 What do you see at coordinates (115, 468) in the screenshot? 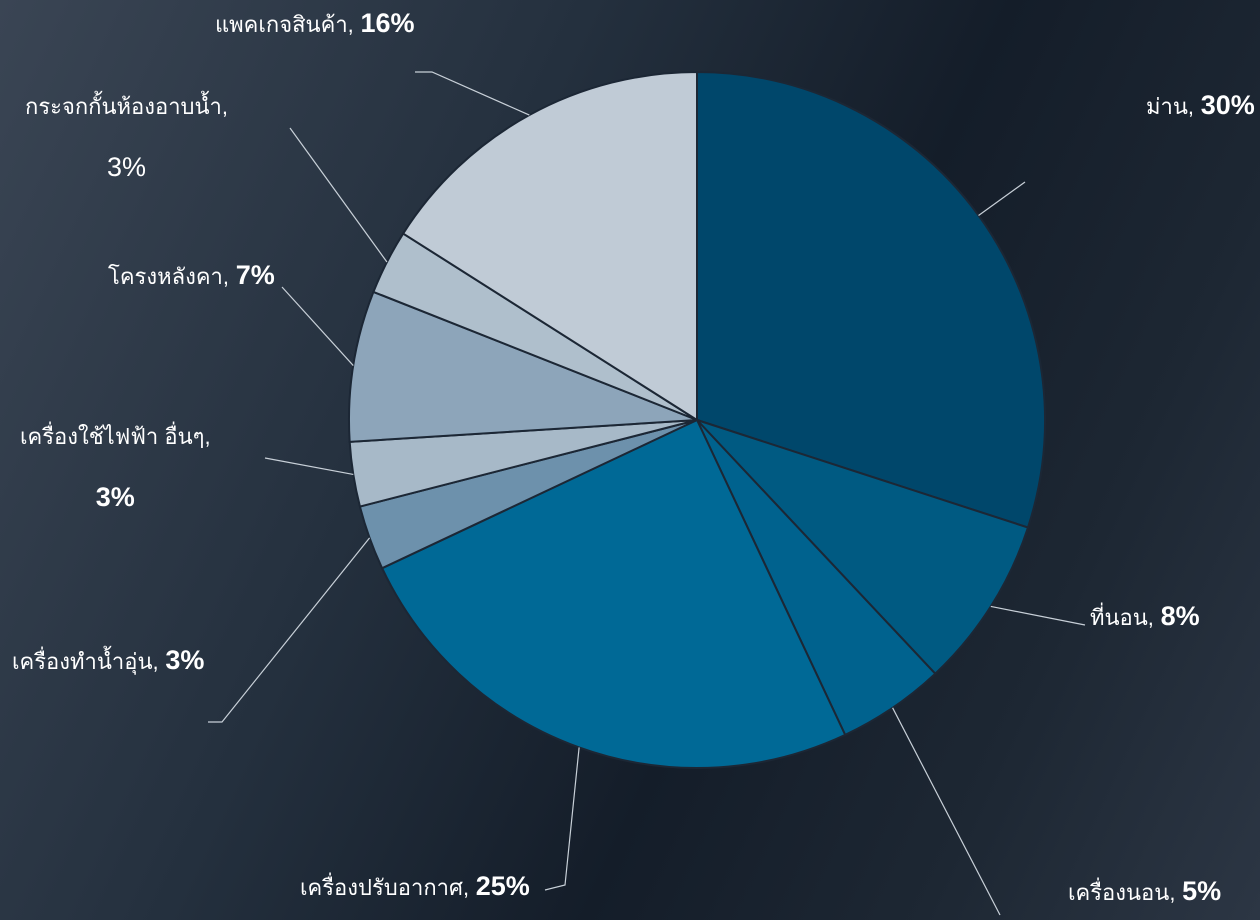
I see `slice-label: เครื่องใช้ไฟฟ้า อื่นๆ 3%` at bounding box center [115, 468].